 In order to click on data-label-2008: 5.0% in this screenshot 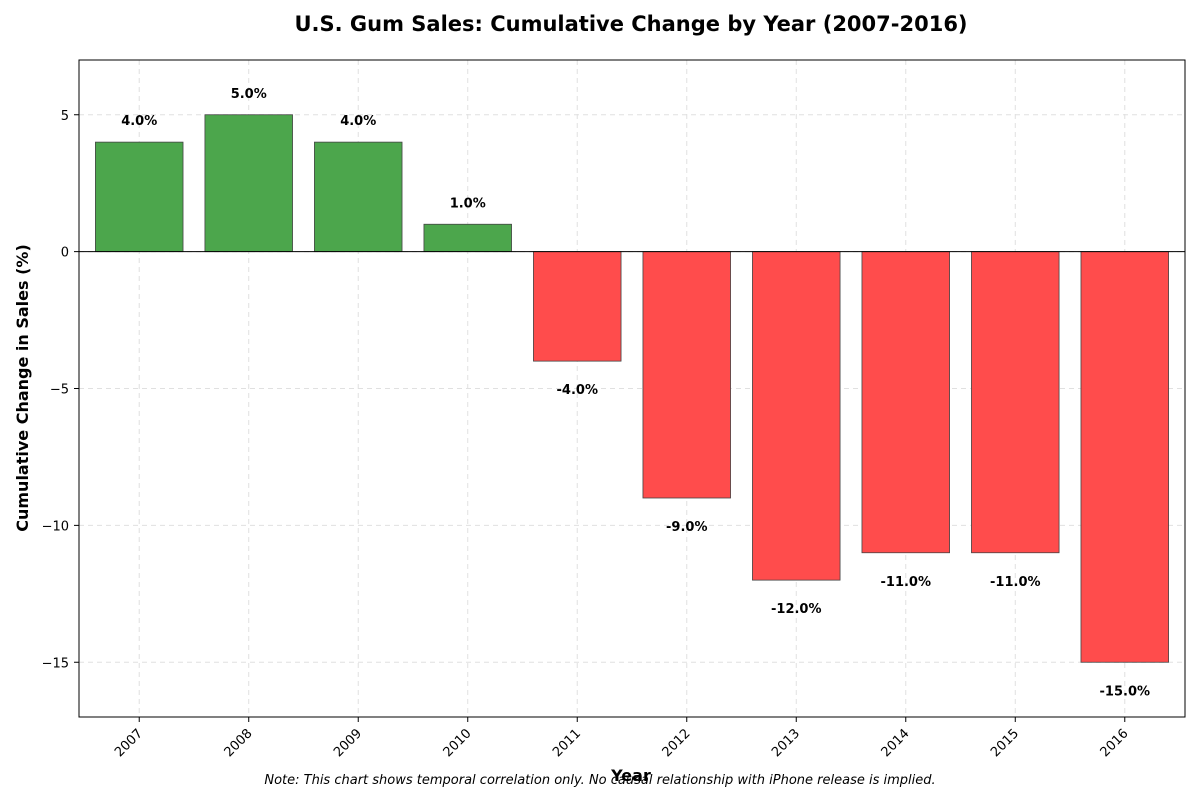, I will do `click(249, 94)`.